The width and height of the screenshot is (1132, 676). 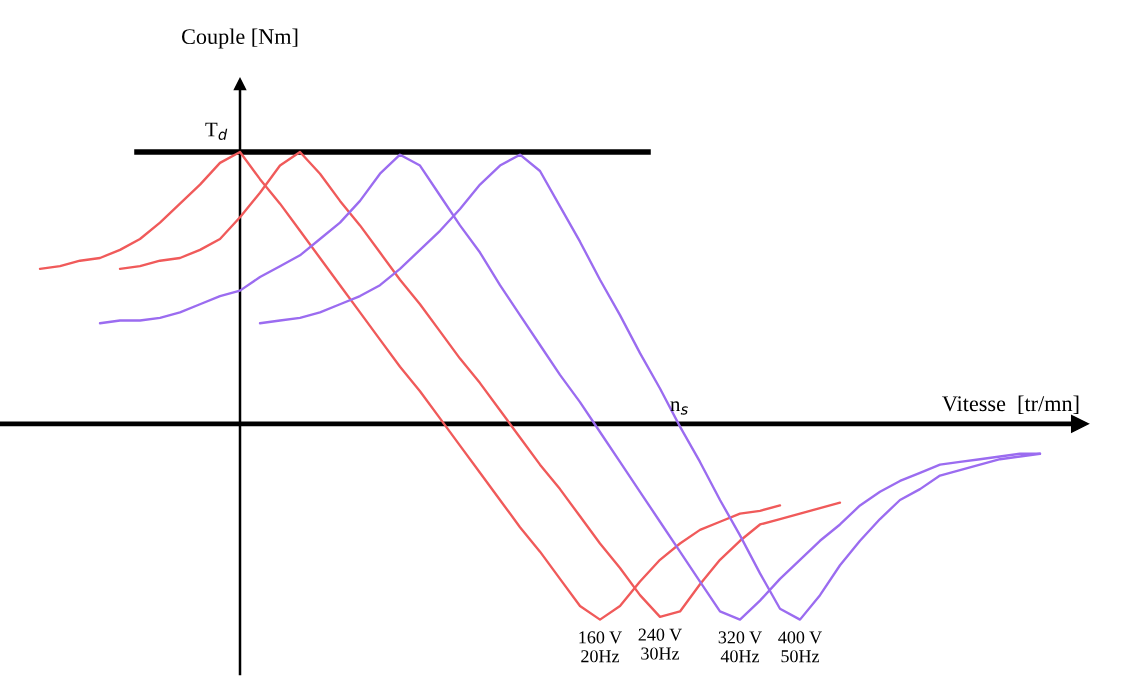 I want to click on ref-line-label: T$_{d}$, so click(x=216, y=131).